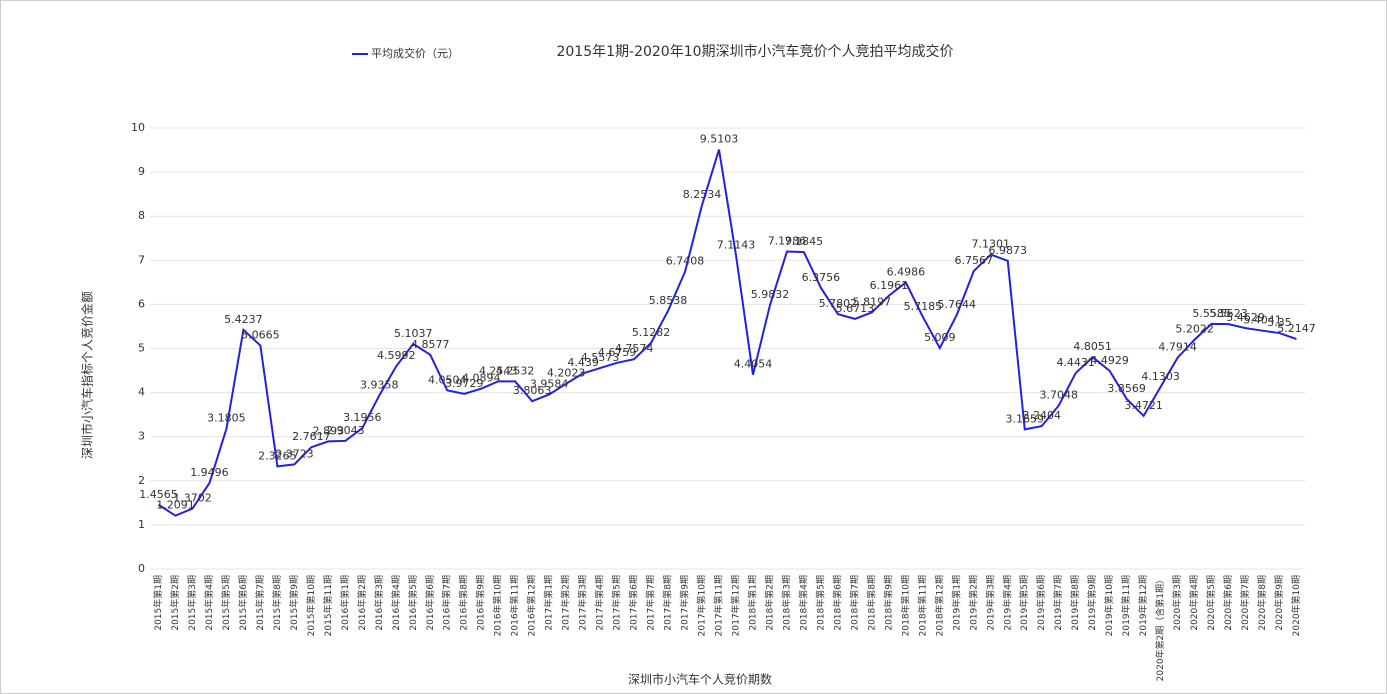 The width and height of the screenshot is (1387, 694). Describe the element at coordinates (345, 430) in the screenshot. I see `data-label: 2.9043` at that location.